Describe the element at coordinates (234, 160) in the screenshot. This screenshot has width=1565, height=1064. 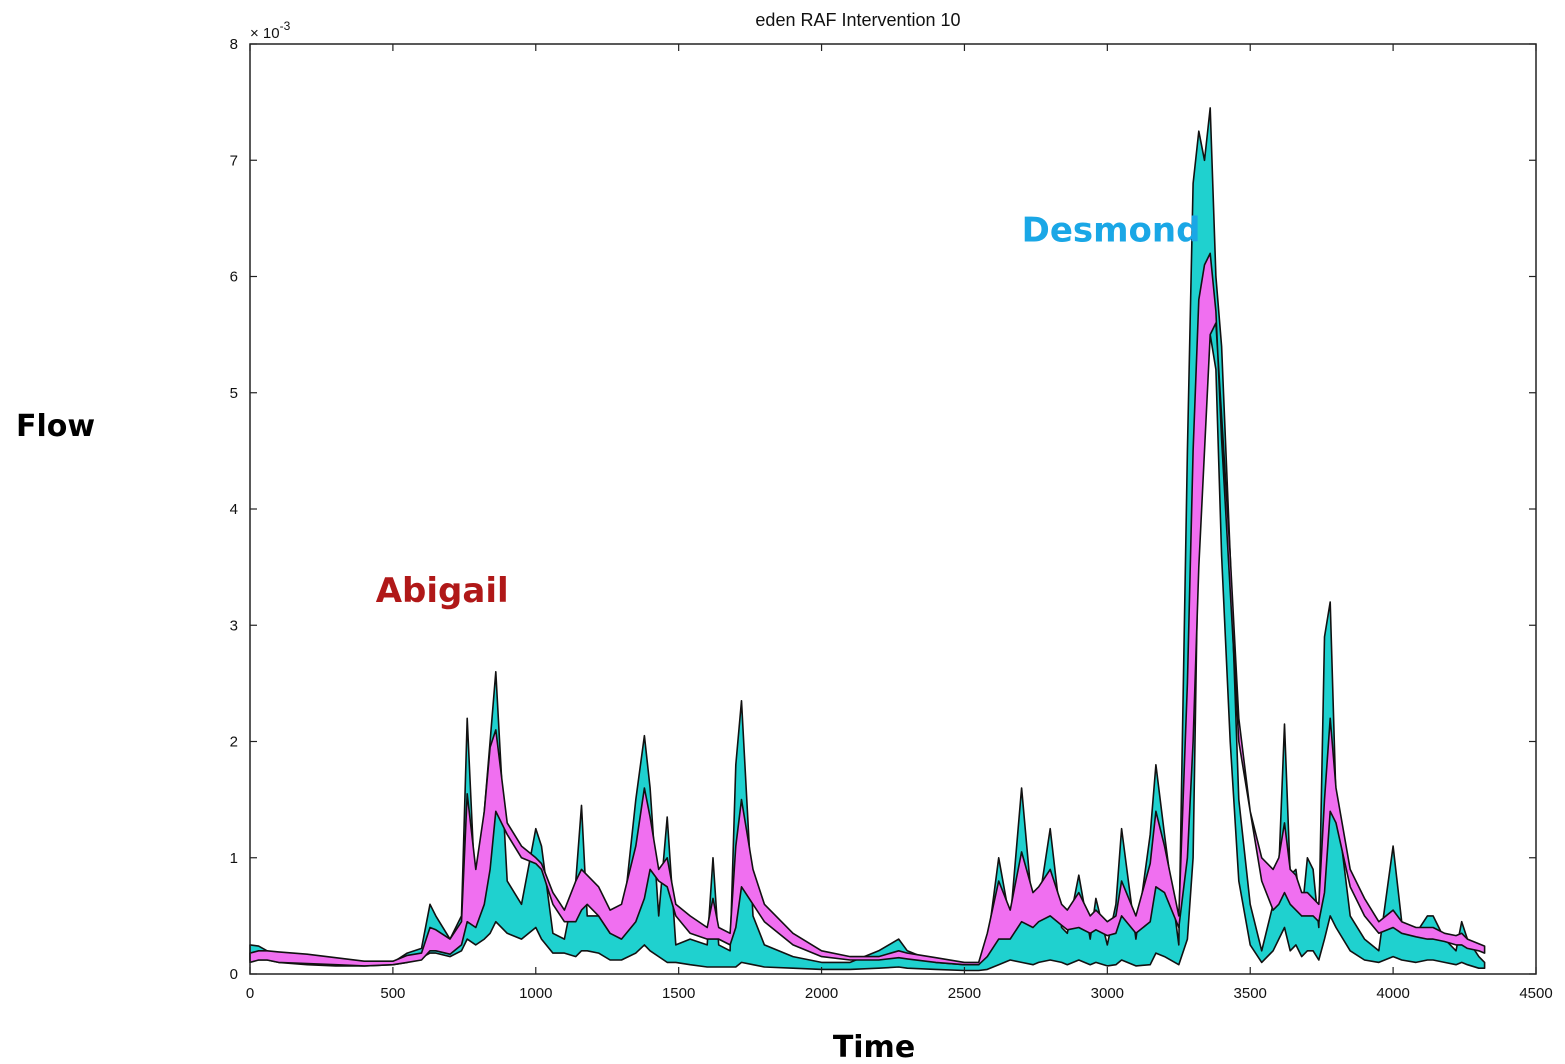
I see `y-tick-label: 7` at that location.